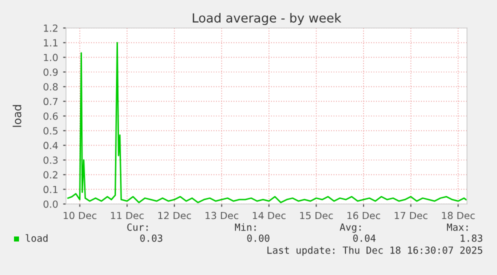  Describe the element at coordinates (269, 216) in the screenshot. I see `x-tick-label: 14 Dec` at that location.